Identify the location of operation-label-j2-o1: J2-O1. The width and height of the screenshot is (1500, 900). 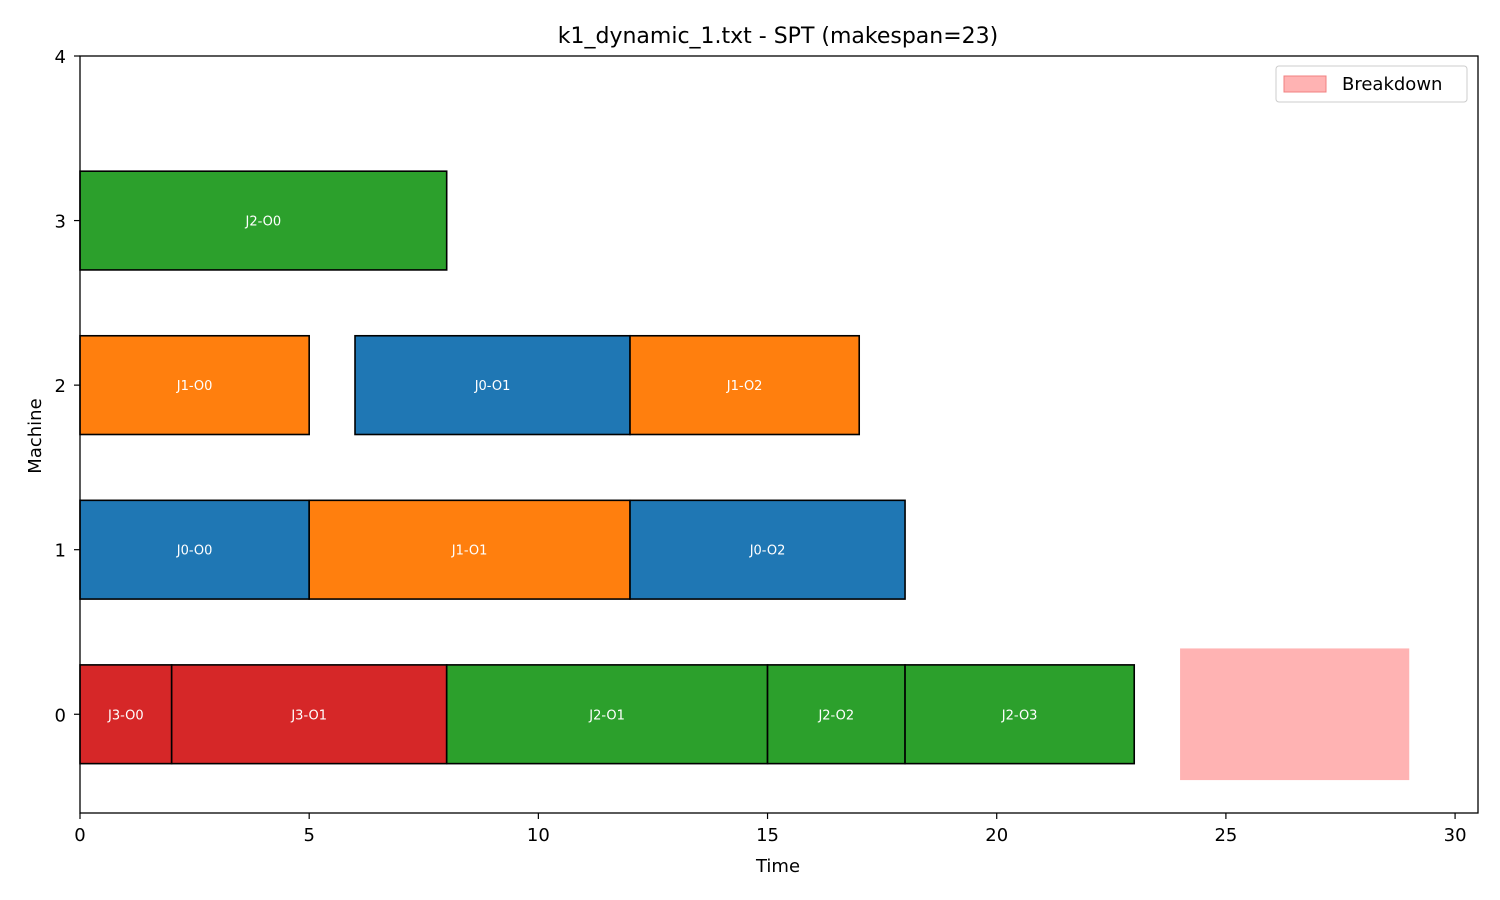
(606, 715).